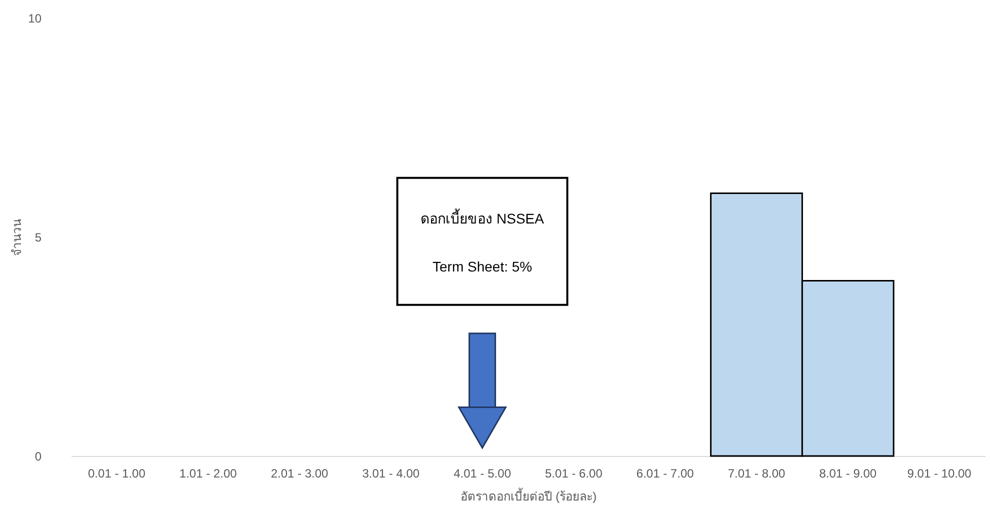 The width and height of the screenshot is (990, 512). I want to click on x-tick-label: 8.01 - 9.00, so click(848, 473).